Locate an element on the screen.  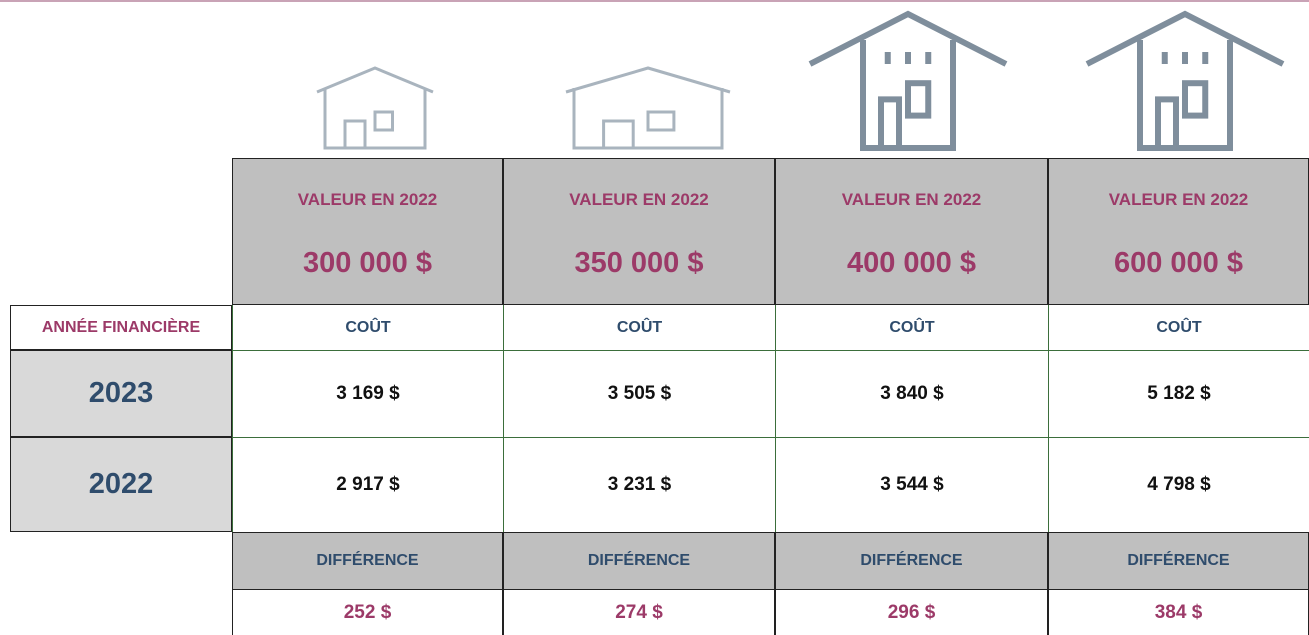
top-rule is located at coordinates (654, 1).